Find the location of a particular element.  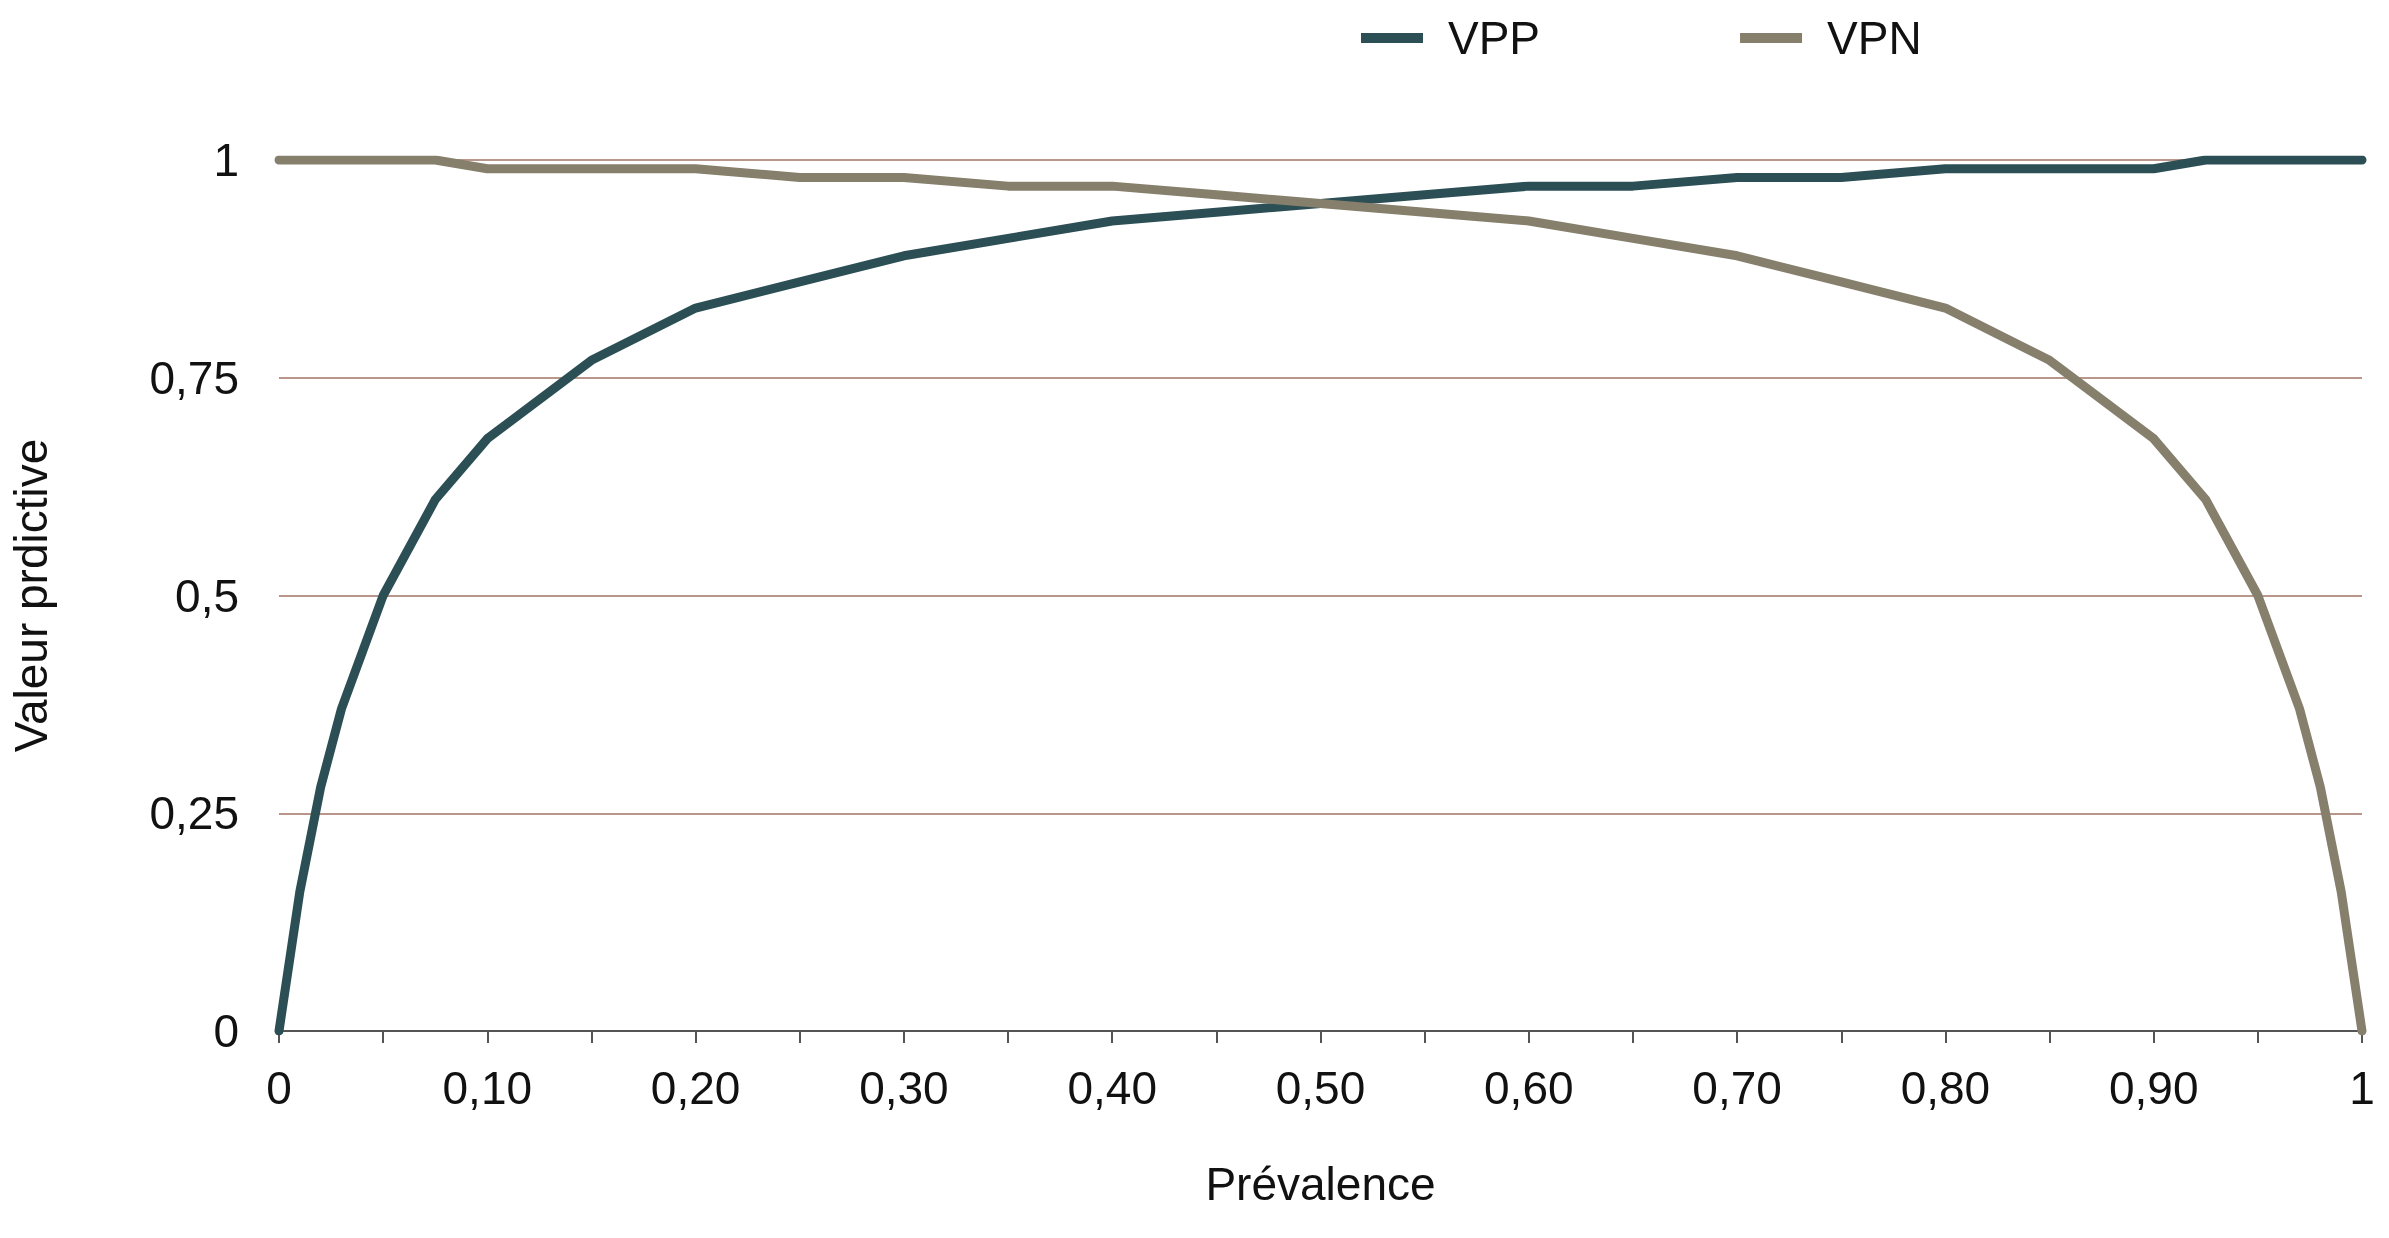

x-tick-label: 0,70 is located at coordinates (1737, 1088).